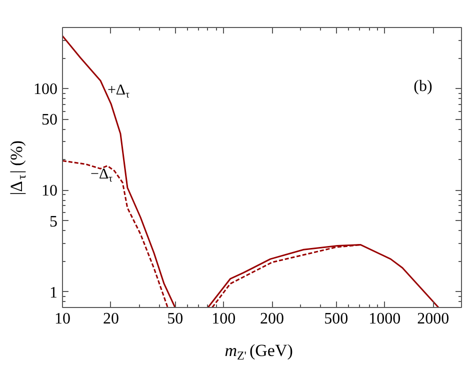 The height and width of the screenshot is (365, 471). Describe the element at coordinates (433, 319) in the screenshot. I see `x-tick-label: 2000` at that location.